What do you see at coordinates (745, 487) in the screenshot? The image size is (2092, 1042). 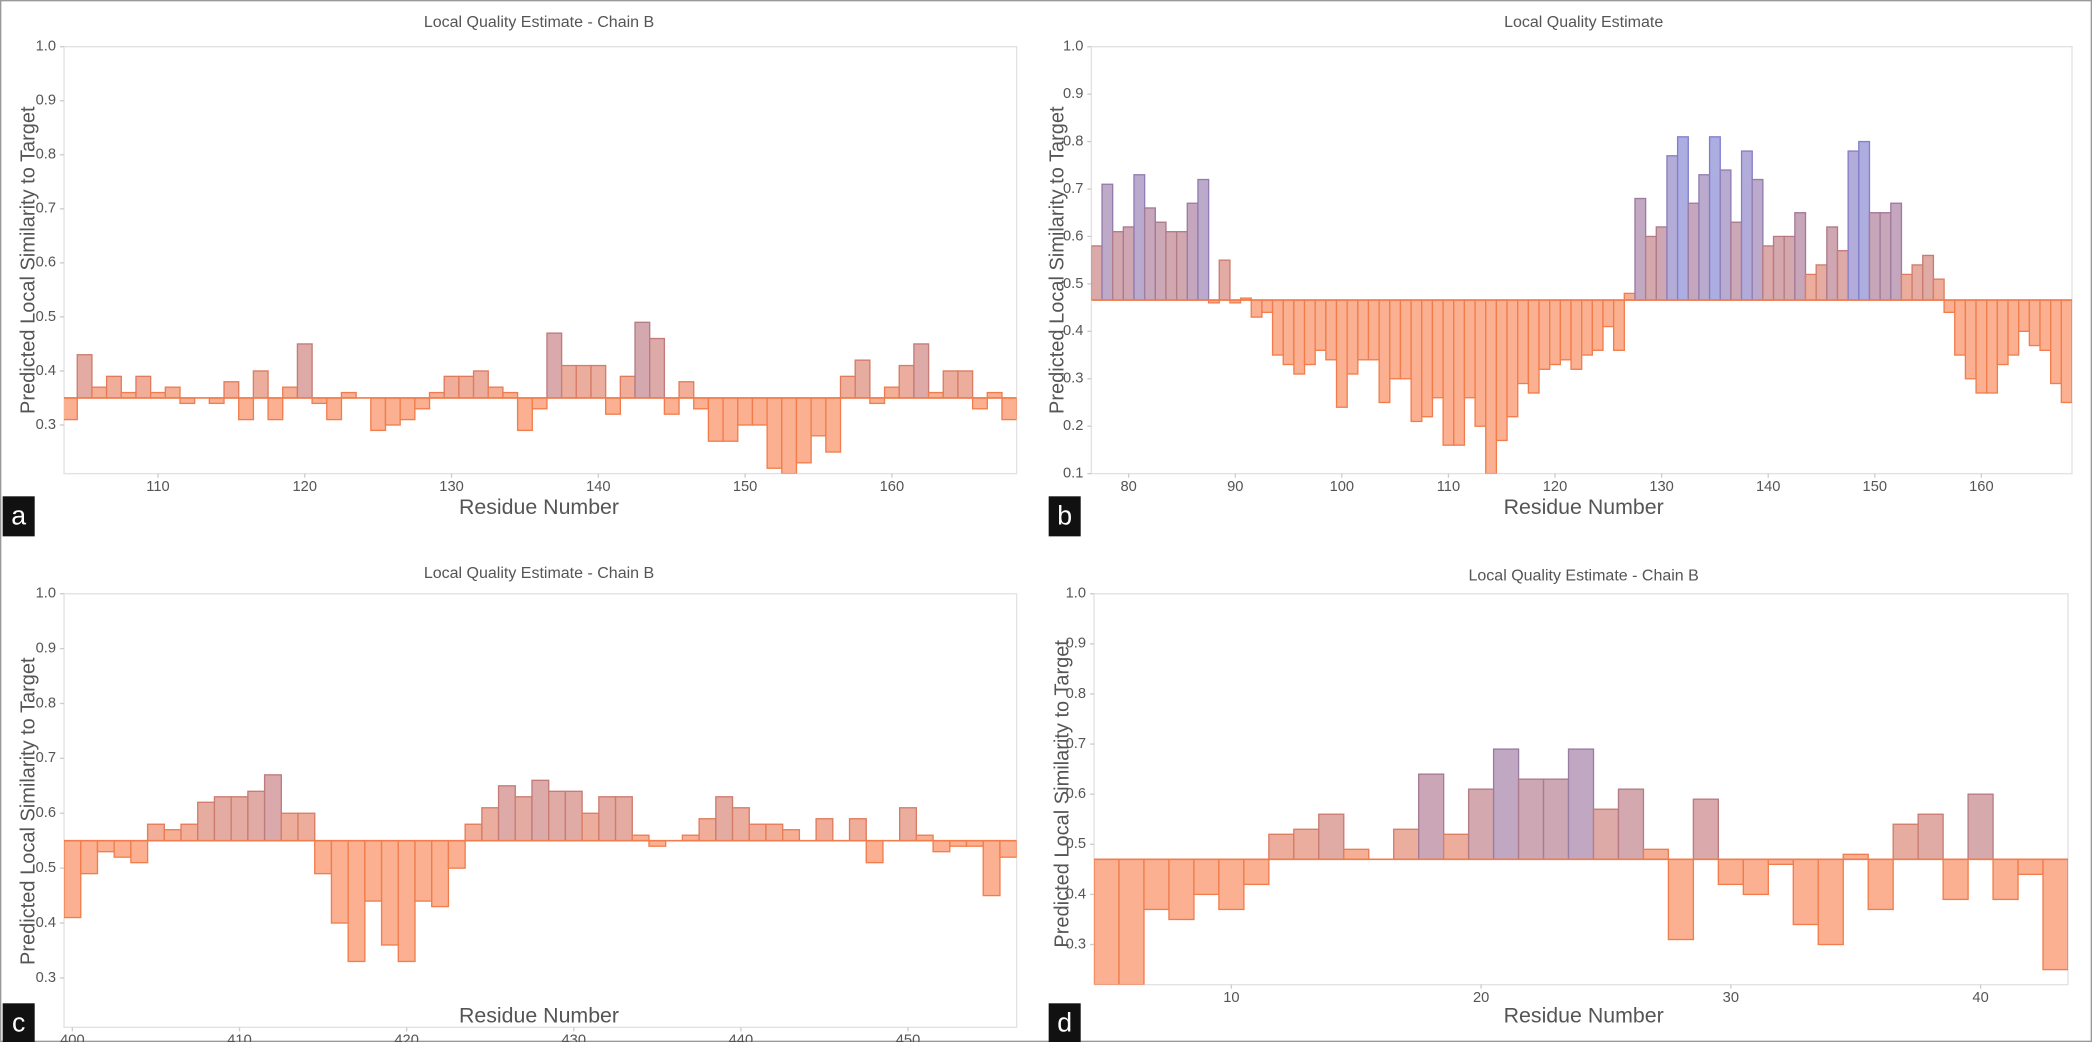 I see `x-tick-label: 150` at bounding box center [745, 487].